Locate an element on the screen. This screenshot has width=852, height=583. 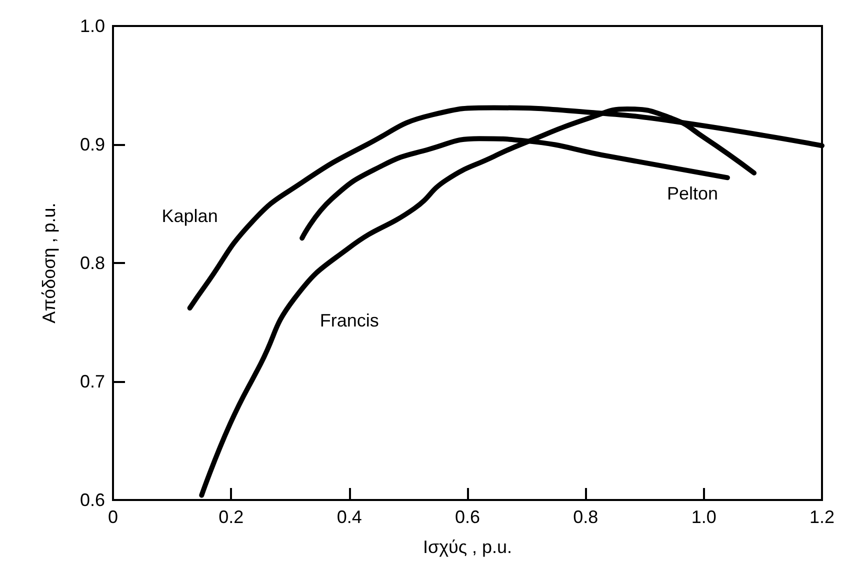
y-axis-title: Απόδοση , p.u. is located at coordinates (49, 263).